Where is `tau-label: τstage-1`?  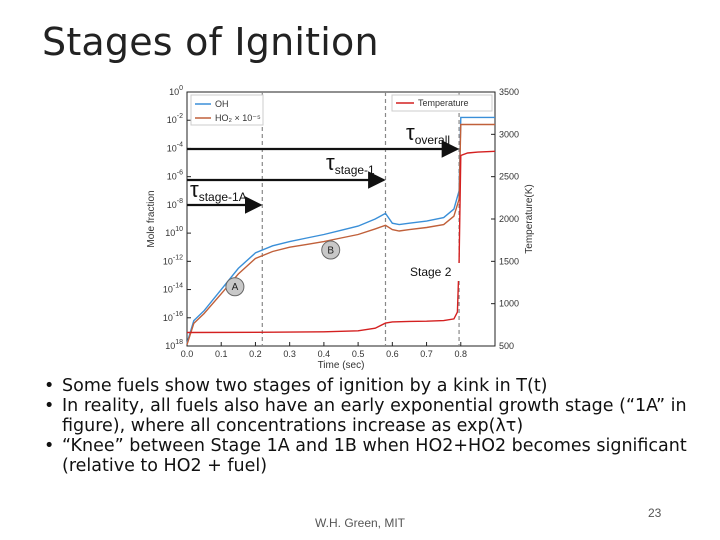
tau-label: τstage-1 is located at coordinates (350, 163).